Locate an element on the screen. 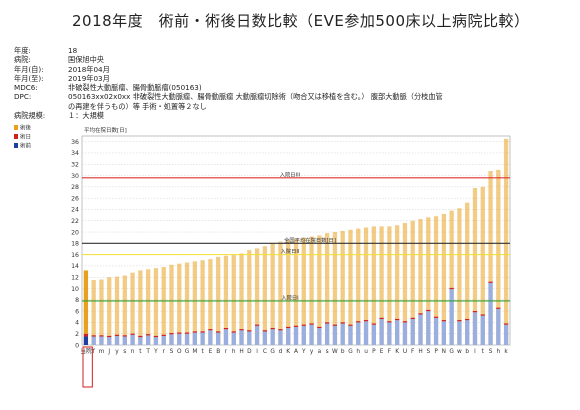  meta-key: DPC: is located at coordinates (23, 97).